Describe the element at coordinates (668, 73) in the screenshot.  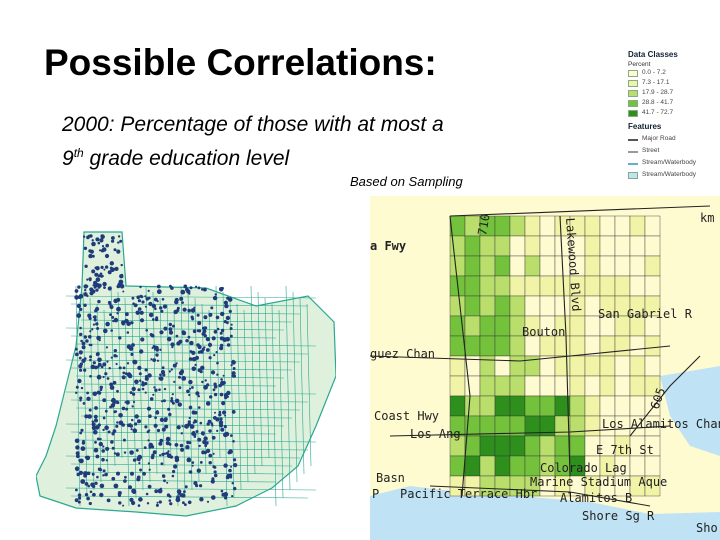
I see `legend-class-row: 0.0 - 7.2` at that location.